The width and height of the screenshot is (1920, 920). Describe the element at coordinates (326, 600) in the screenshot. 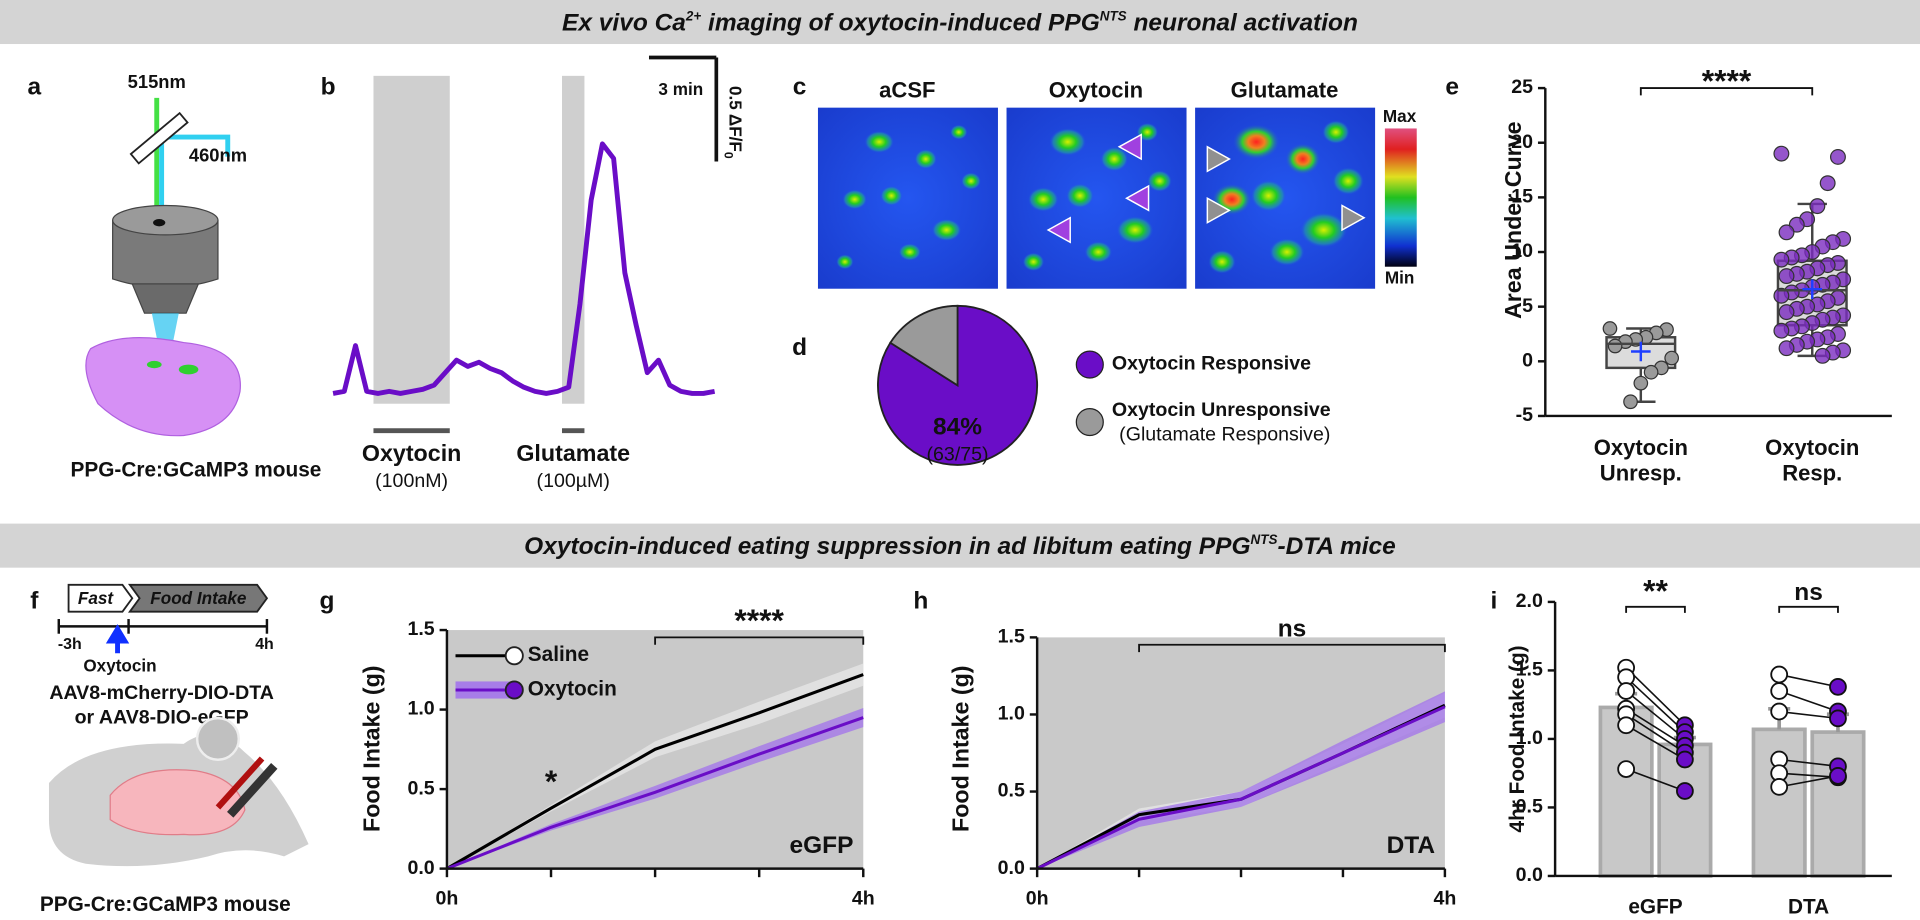

I see `panel-letter: g` at that location.